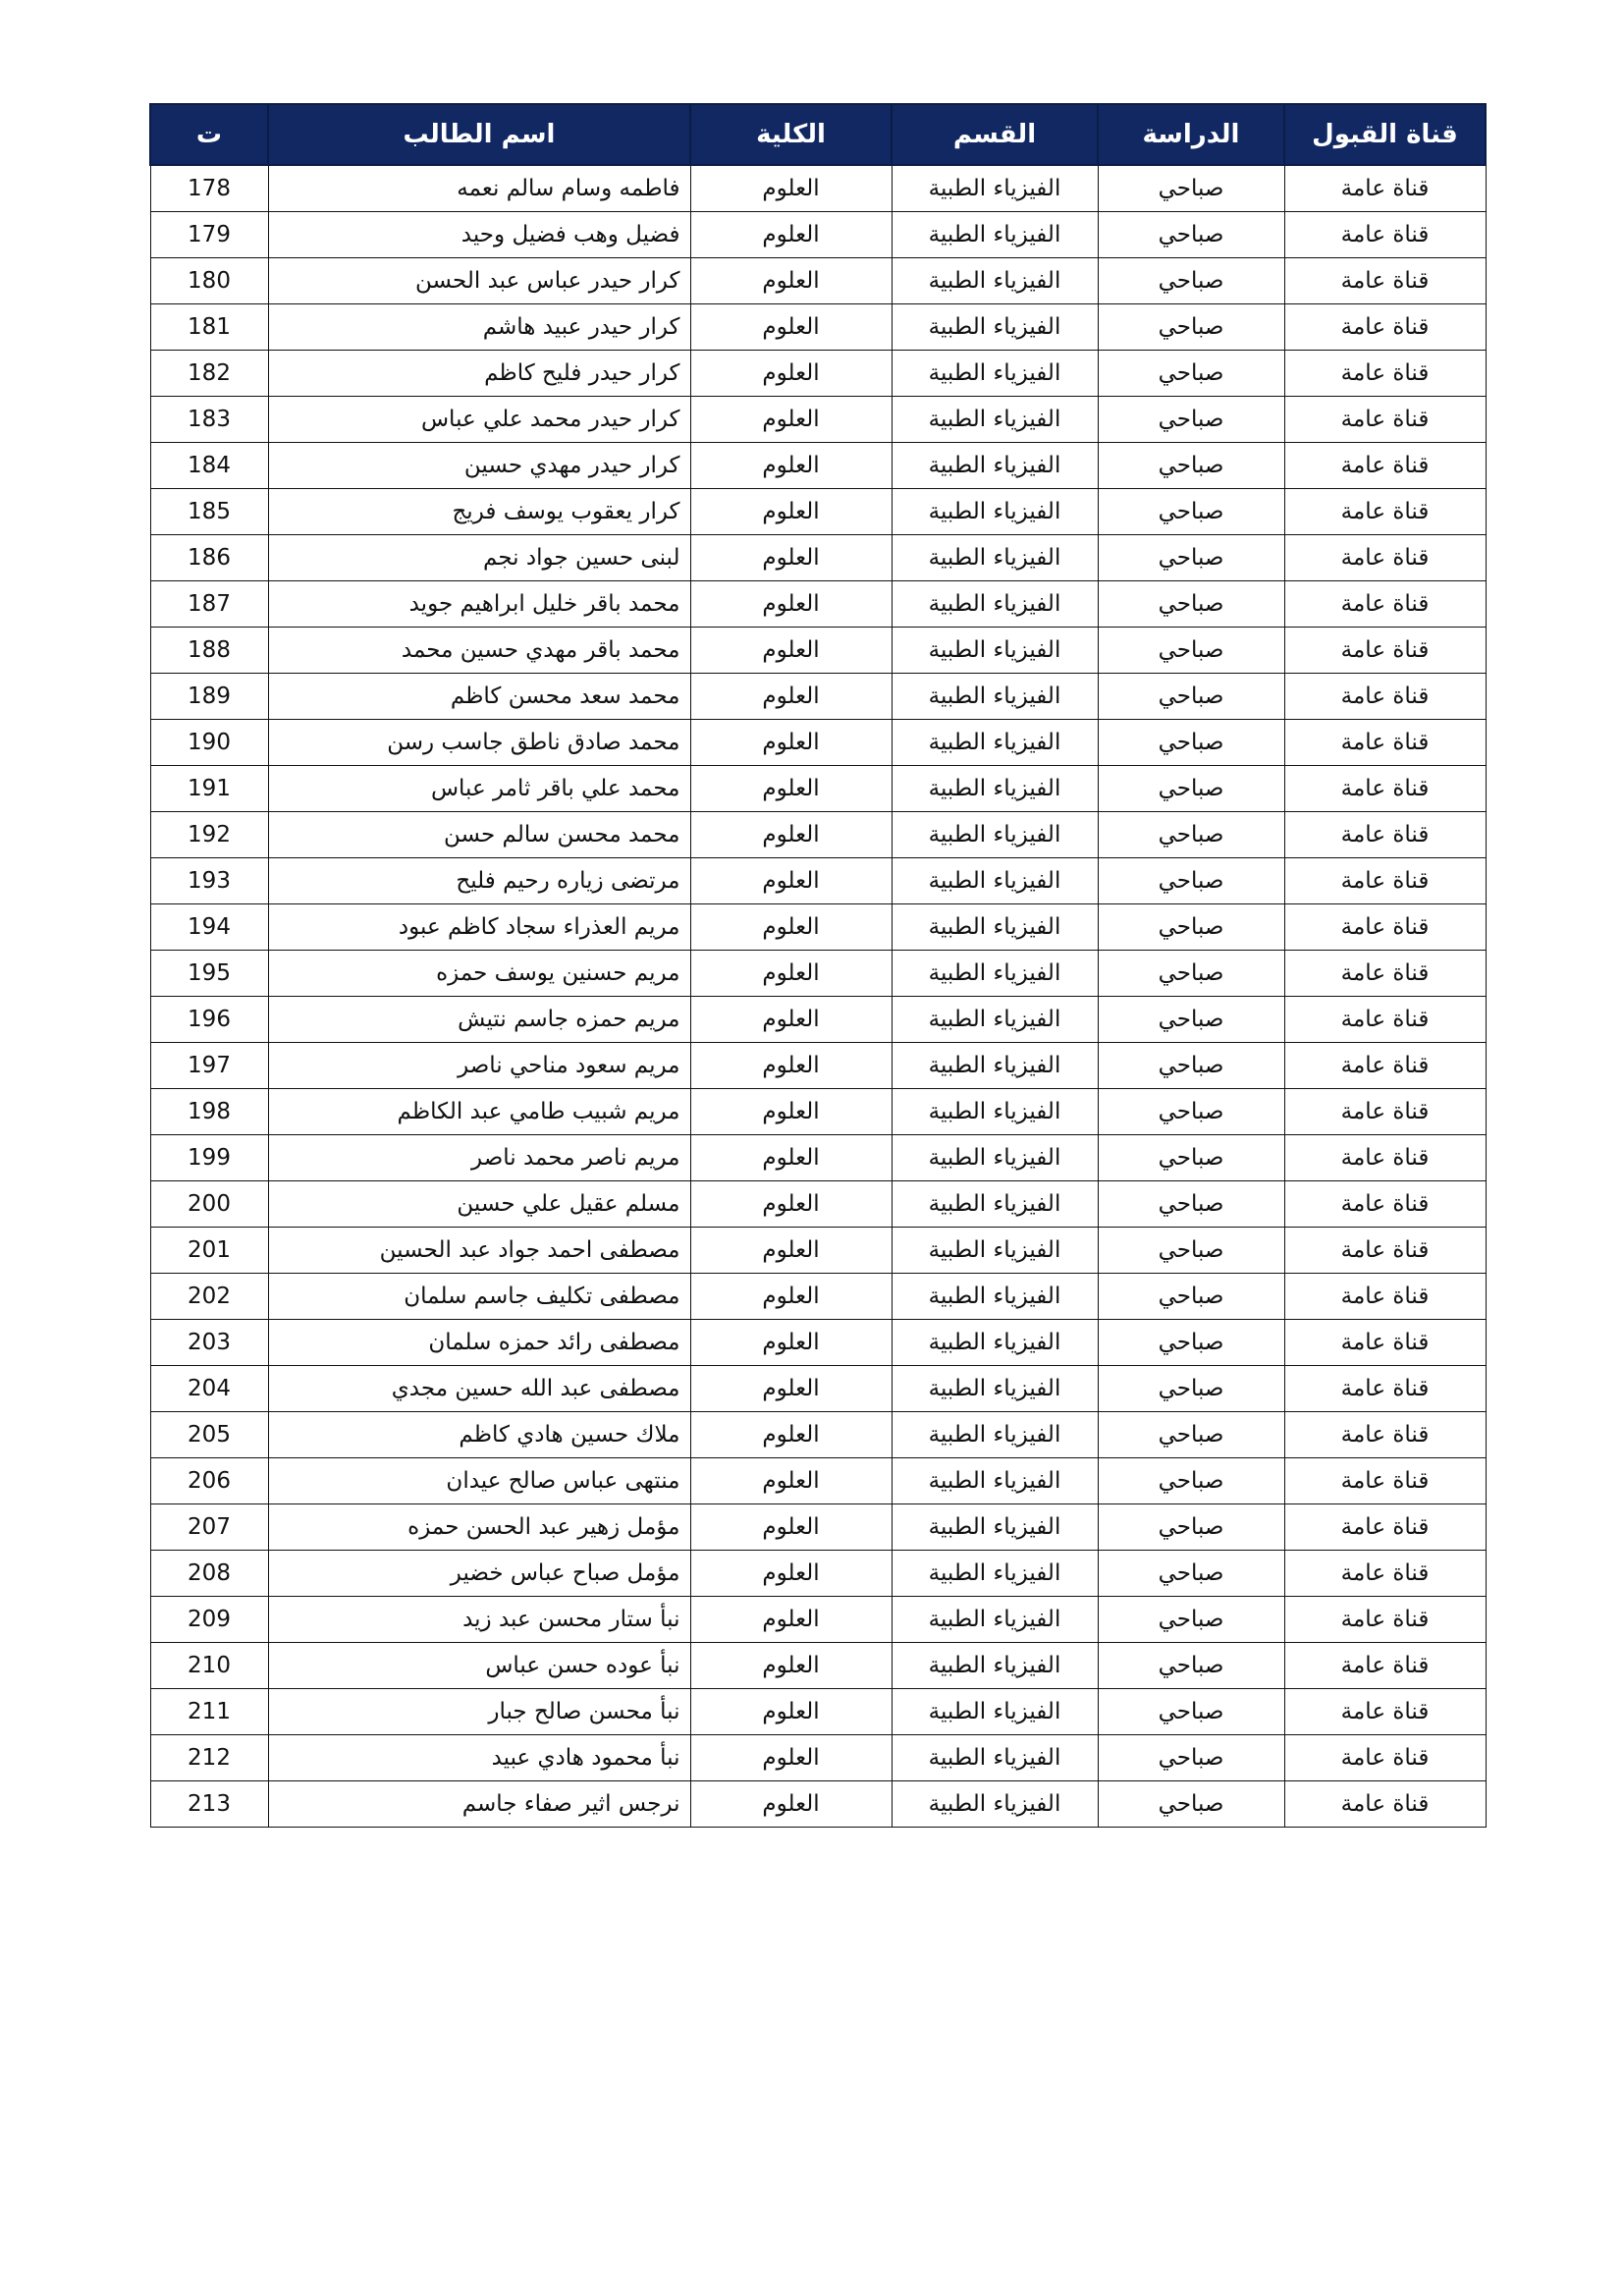 This screenshot has height=2296, width=1624. I want to click on cell-index: 196, so click(209, 1019).